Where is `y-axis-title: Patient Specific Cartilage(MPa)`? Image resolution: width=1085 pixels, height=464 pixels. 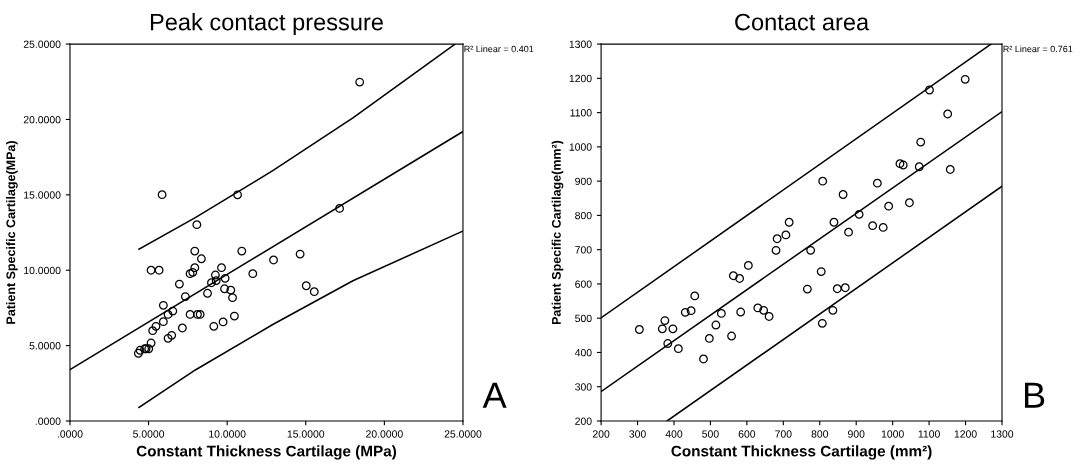
y-axis-title: Patient Specific Cartilage(MPa) is located at coordinates (12, 232).